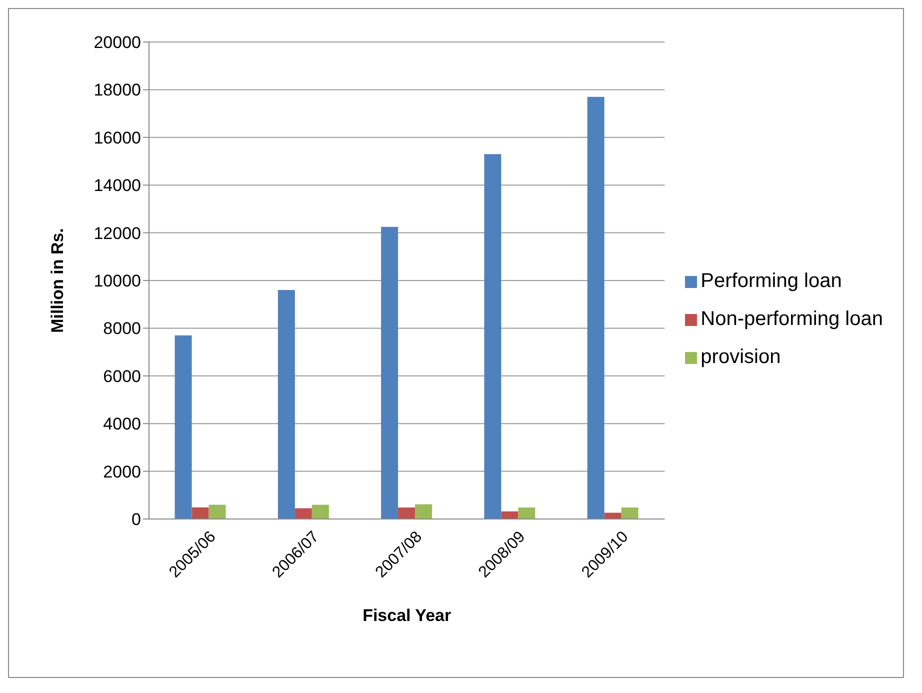 The height and width of the screenshot is (693, 922). Describe the element at coordinates (122, 328) in the screenshot. I see `y-tick-label: 8000` at that location.